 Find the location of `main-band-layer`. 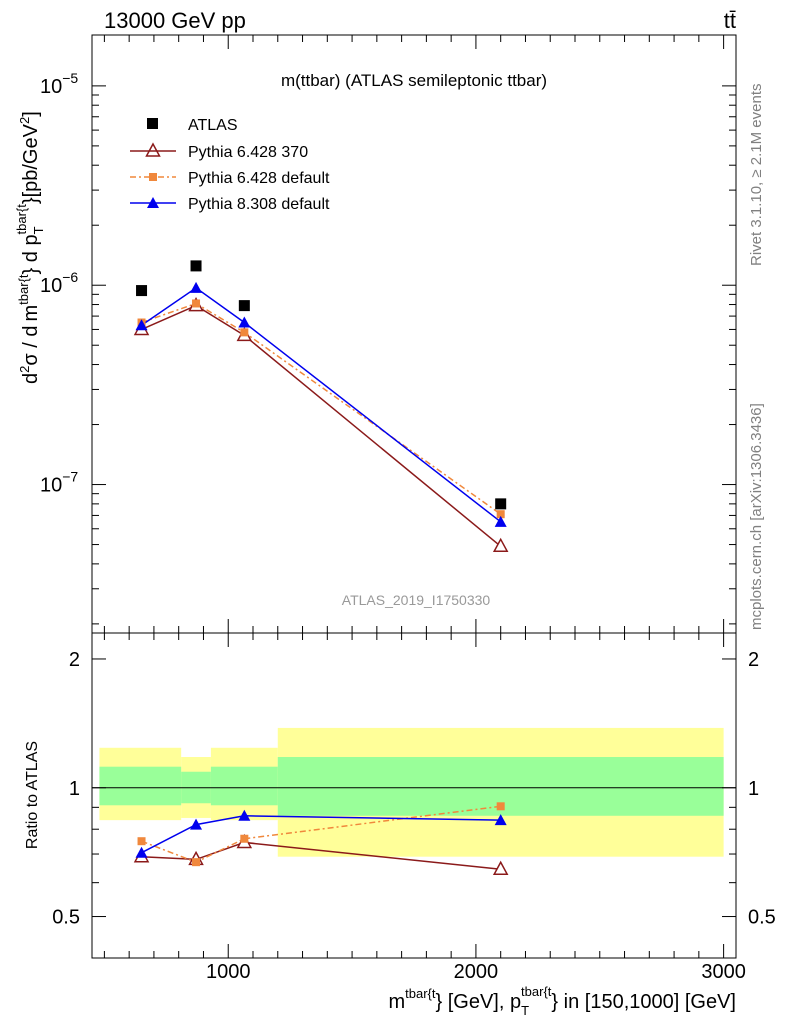

main-band-layer is located at coordinates (321, 406).